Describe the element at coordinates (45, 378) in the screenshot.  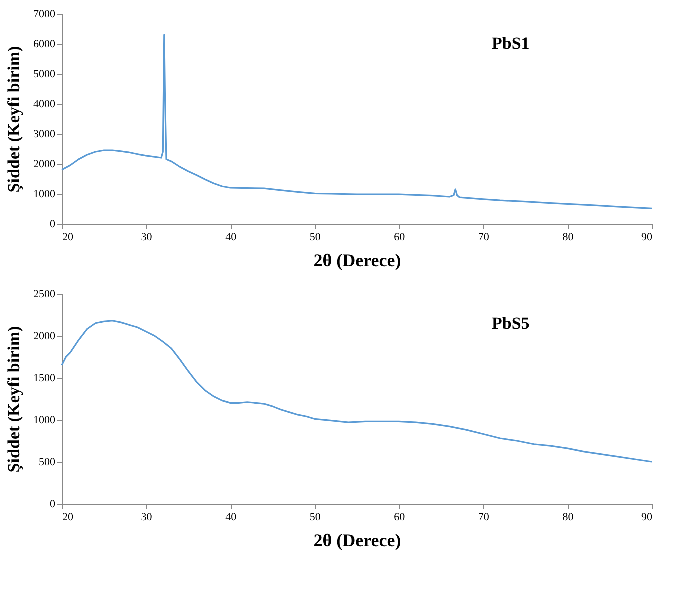
I see `y-tick-label: 1500` at that location.